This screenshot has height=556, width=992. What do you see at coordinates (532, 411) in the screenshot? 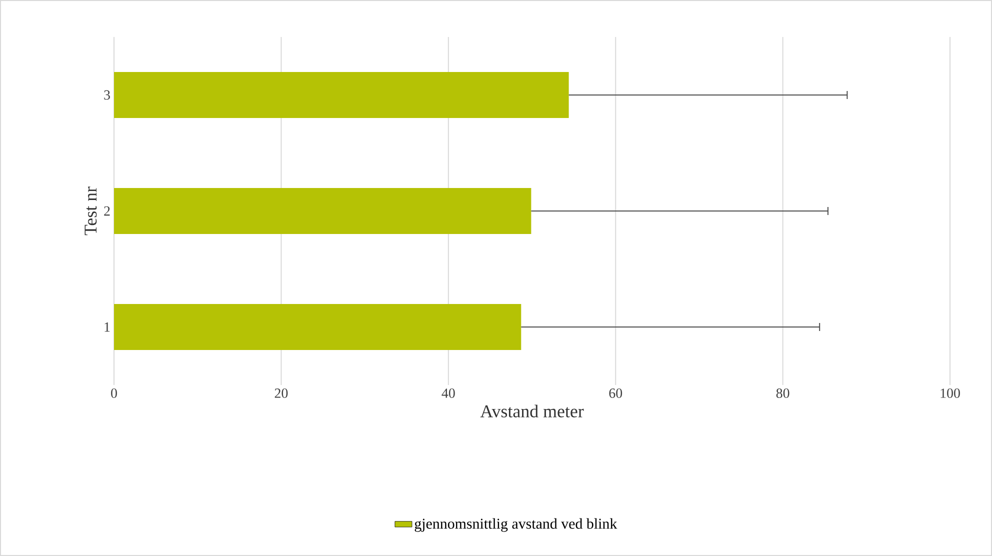
I see `x-axis-title: Avstand meter` at bounding box center [532, 411].